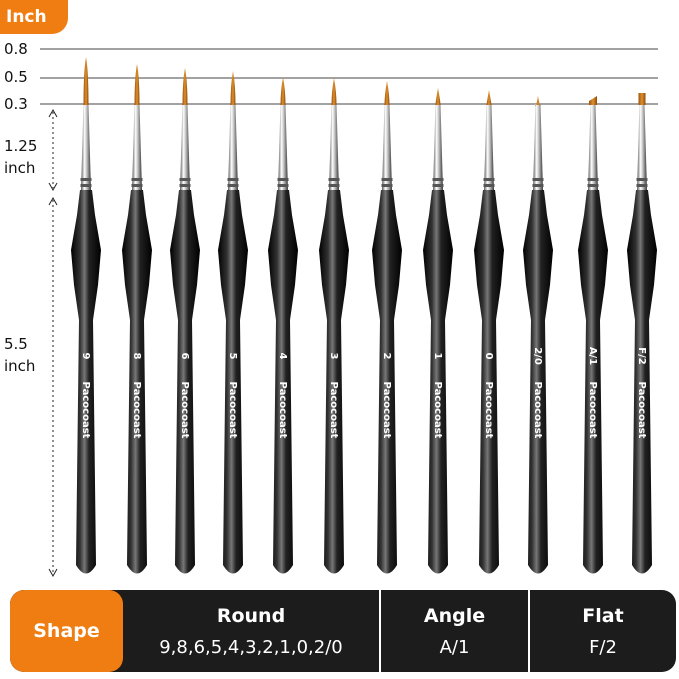 The height and width of the screenshot is (679, 679). I want to click on ferrule-dimension-arrow, so click(53, 150).